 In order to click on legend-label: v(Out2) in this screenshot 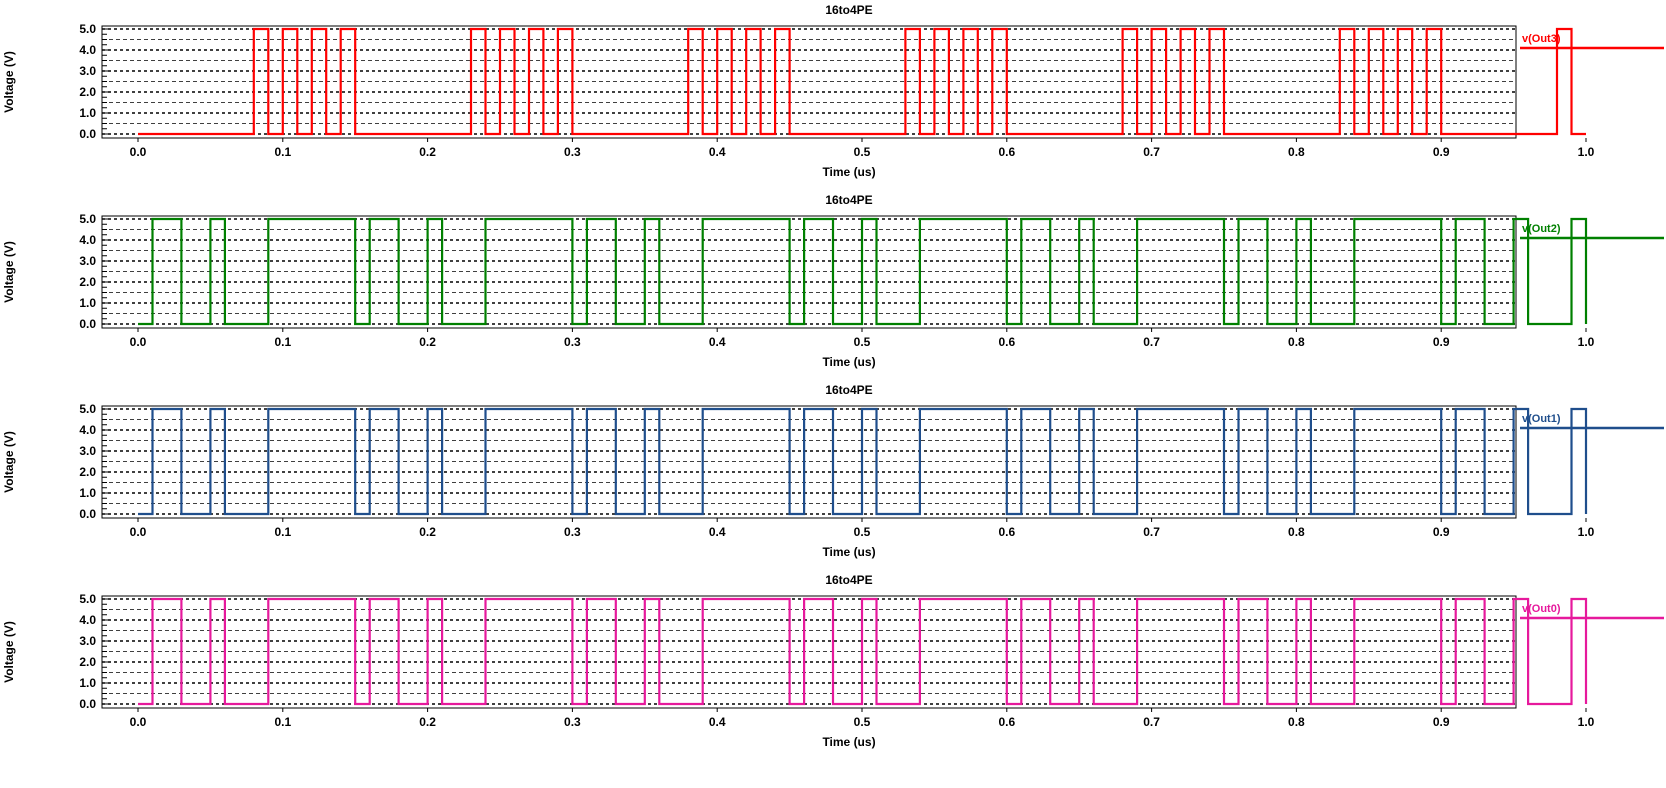, I will do `click(1541, 229)`.